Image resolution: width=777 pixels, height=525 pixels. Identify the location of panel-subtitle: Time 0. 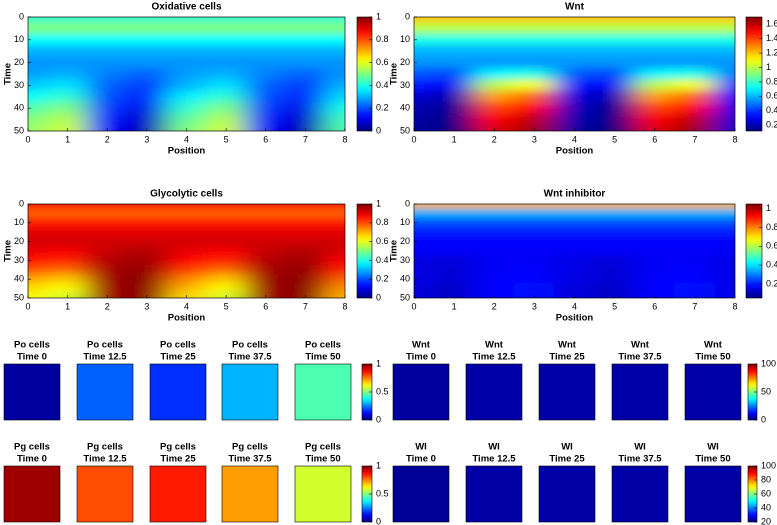
(32, 459).